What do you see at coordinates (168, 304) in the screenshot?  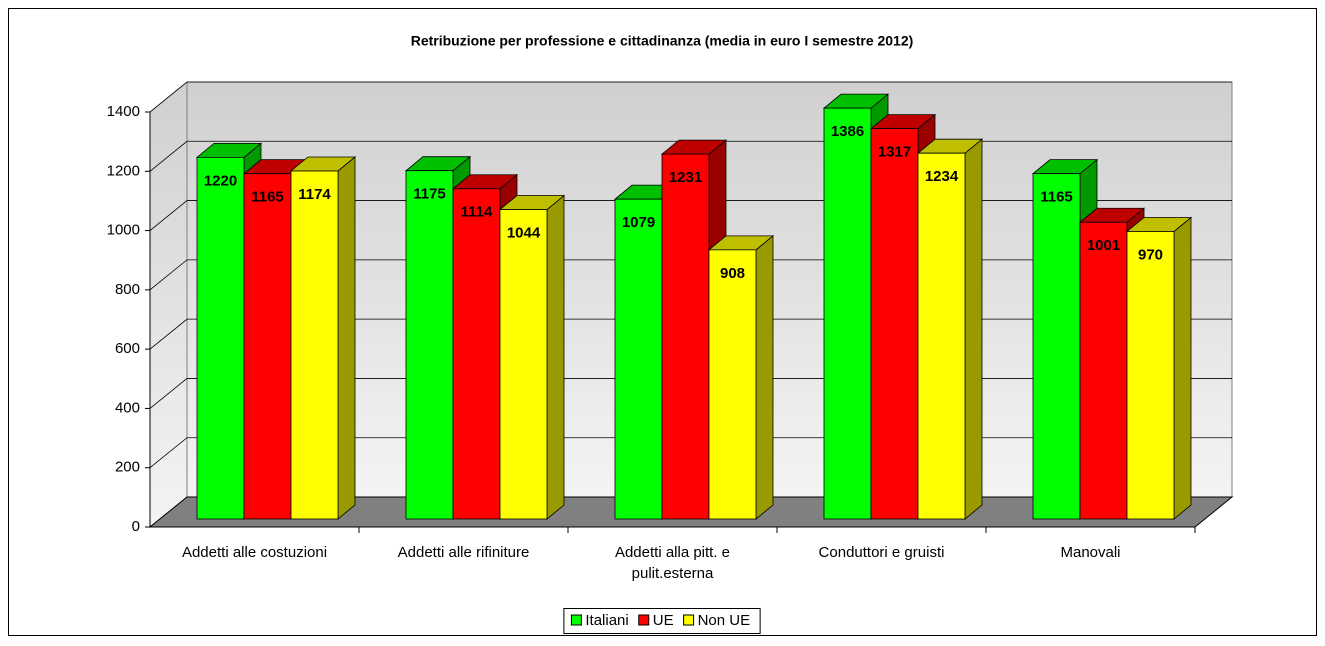 I see `side-wall` at bounding box center [168, 304].